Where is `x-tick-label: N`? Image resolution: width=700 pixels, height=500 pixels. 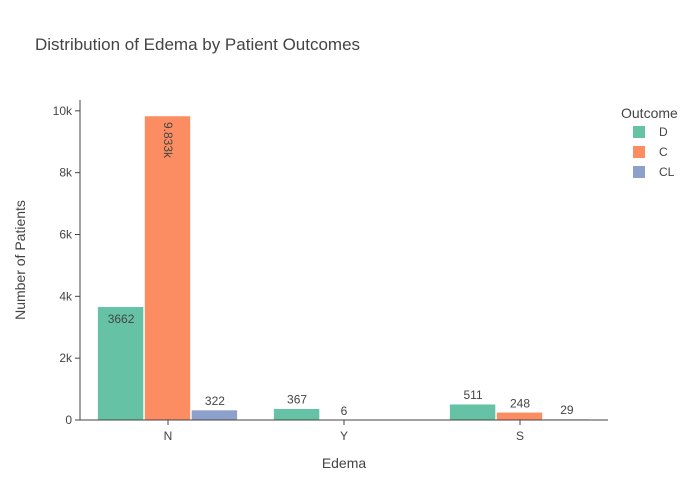
x-tick-label: N is located at coordinates (168, 436).